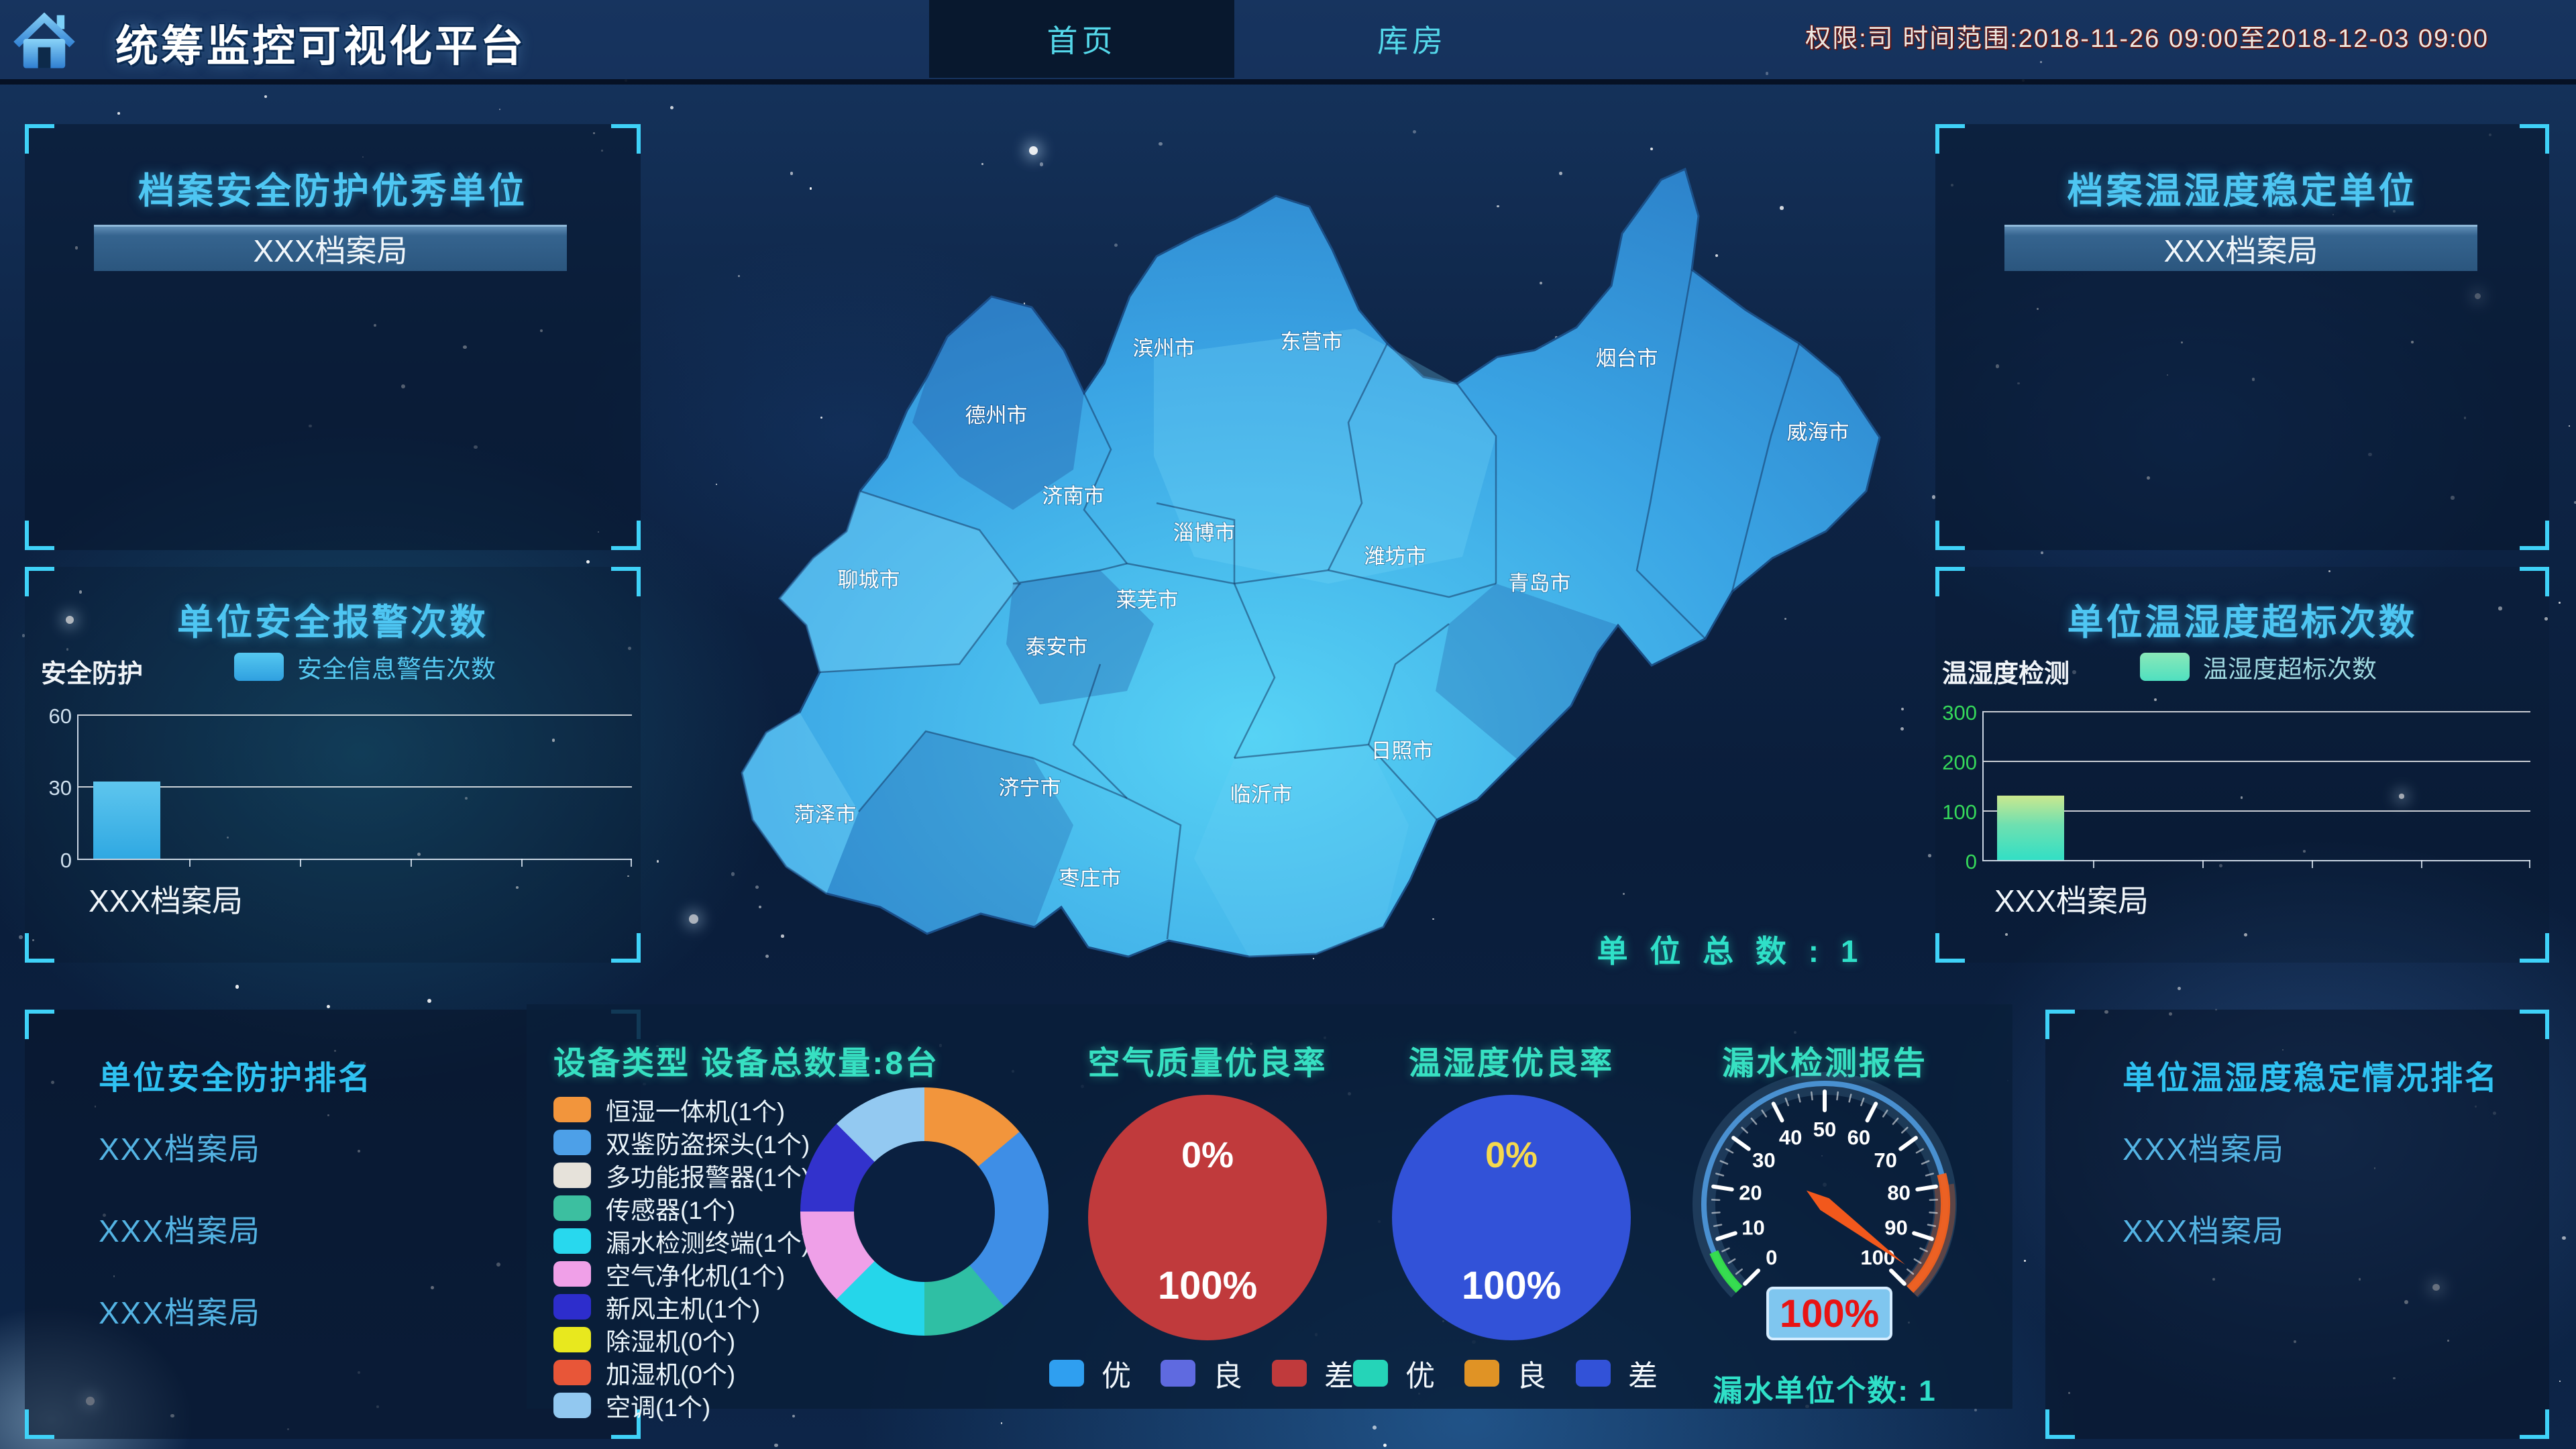  I want to click on tab-warehouse-label: 库房, so click(1412, 40).